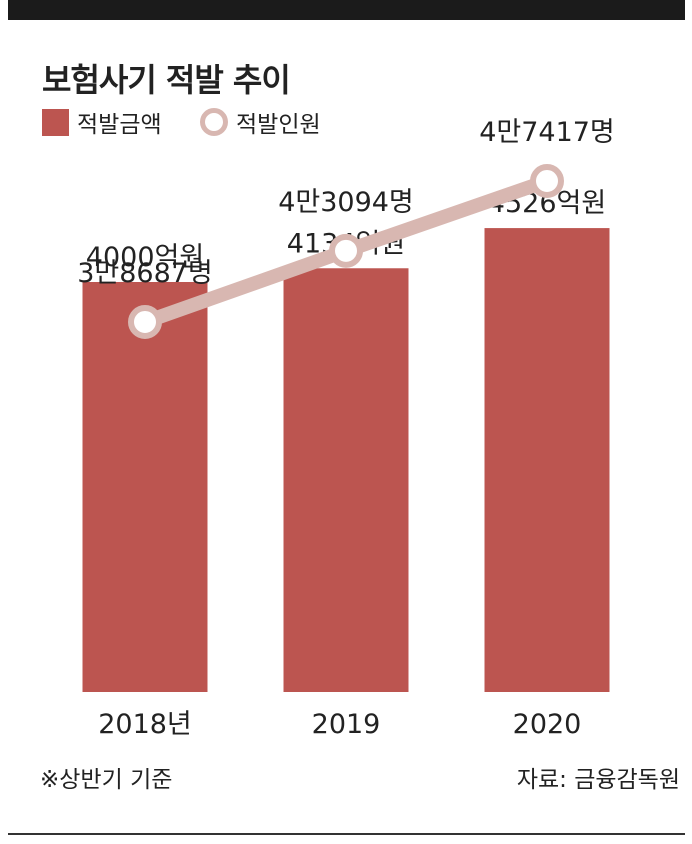 This screenshot has height=844, width=692. Describe the element at coordinates (214, 122) in the screenshot. I see `legend-marker-people` at that location.